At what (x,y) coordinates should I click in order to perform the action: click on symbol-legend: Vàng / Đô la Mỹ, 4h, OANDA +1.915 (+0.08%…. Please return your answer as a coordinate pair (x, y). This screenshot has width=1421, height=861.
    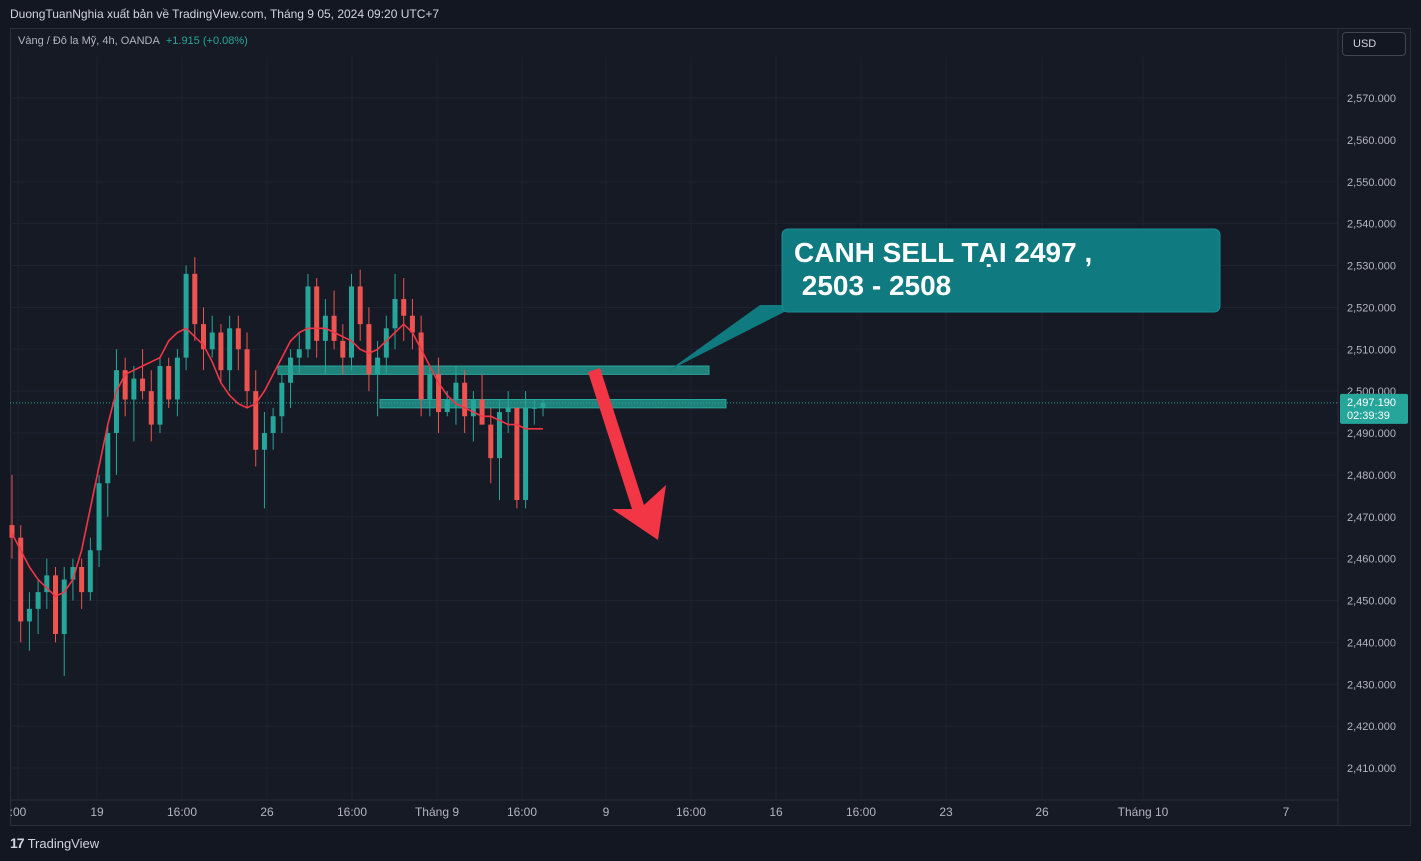
    Looking at the image, I should click on (133, 41).